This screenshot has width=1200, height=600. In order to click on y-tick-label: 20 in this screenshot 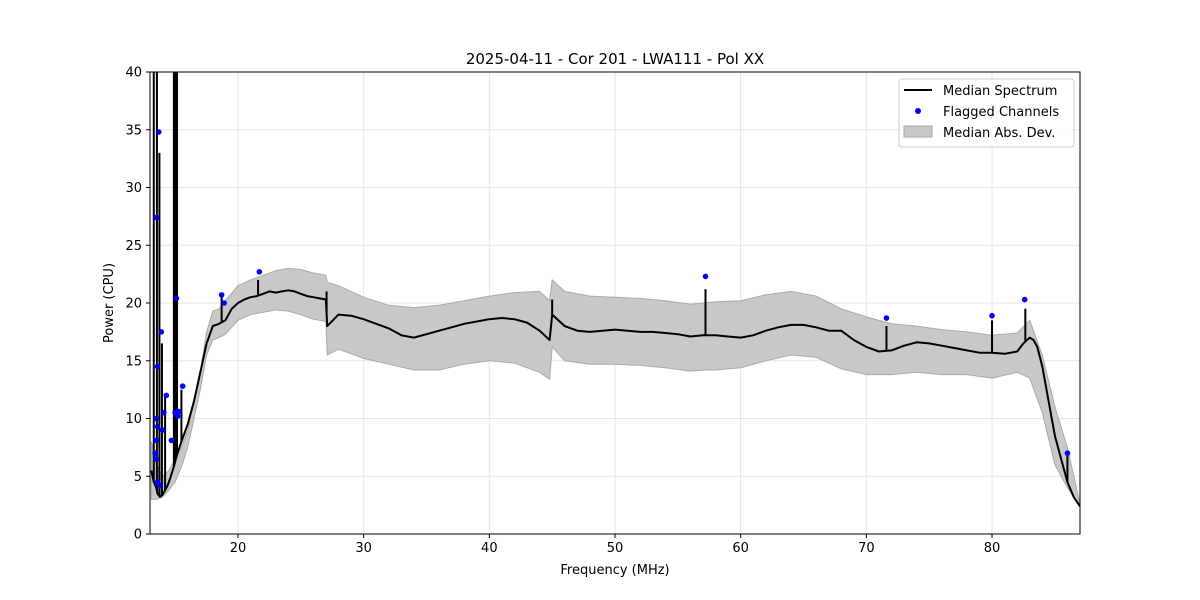, I will do `click(133, 304)`.